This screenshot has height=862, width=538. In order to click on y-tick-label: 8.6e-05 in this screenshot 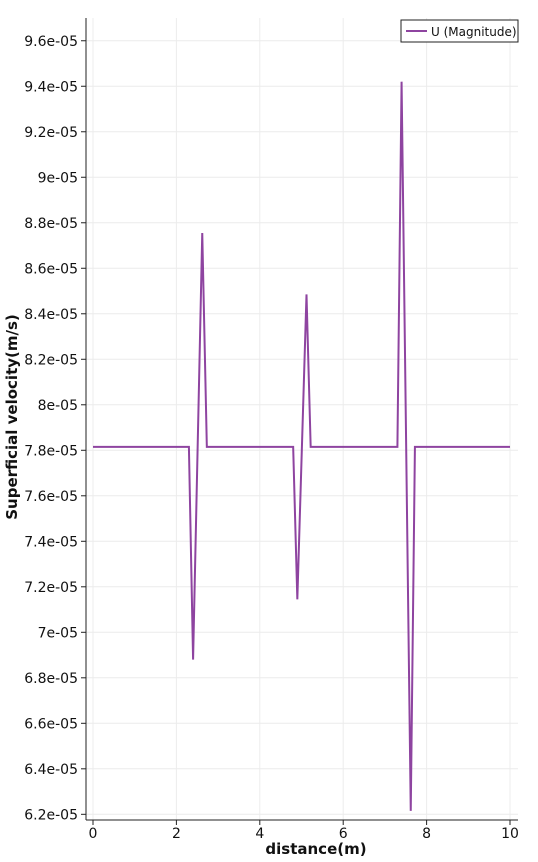, I will do `click(51, 269)`.